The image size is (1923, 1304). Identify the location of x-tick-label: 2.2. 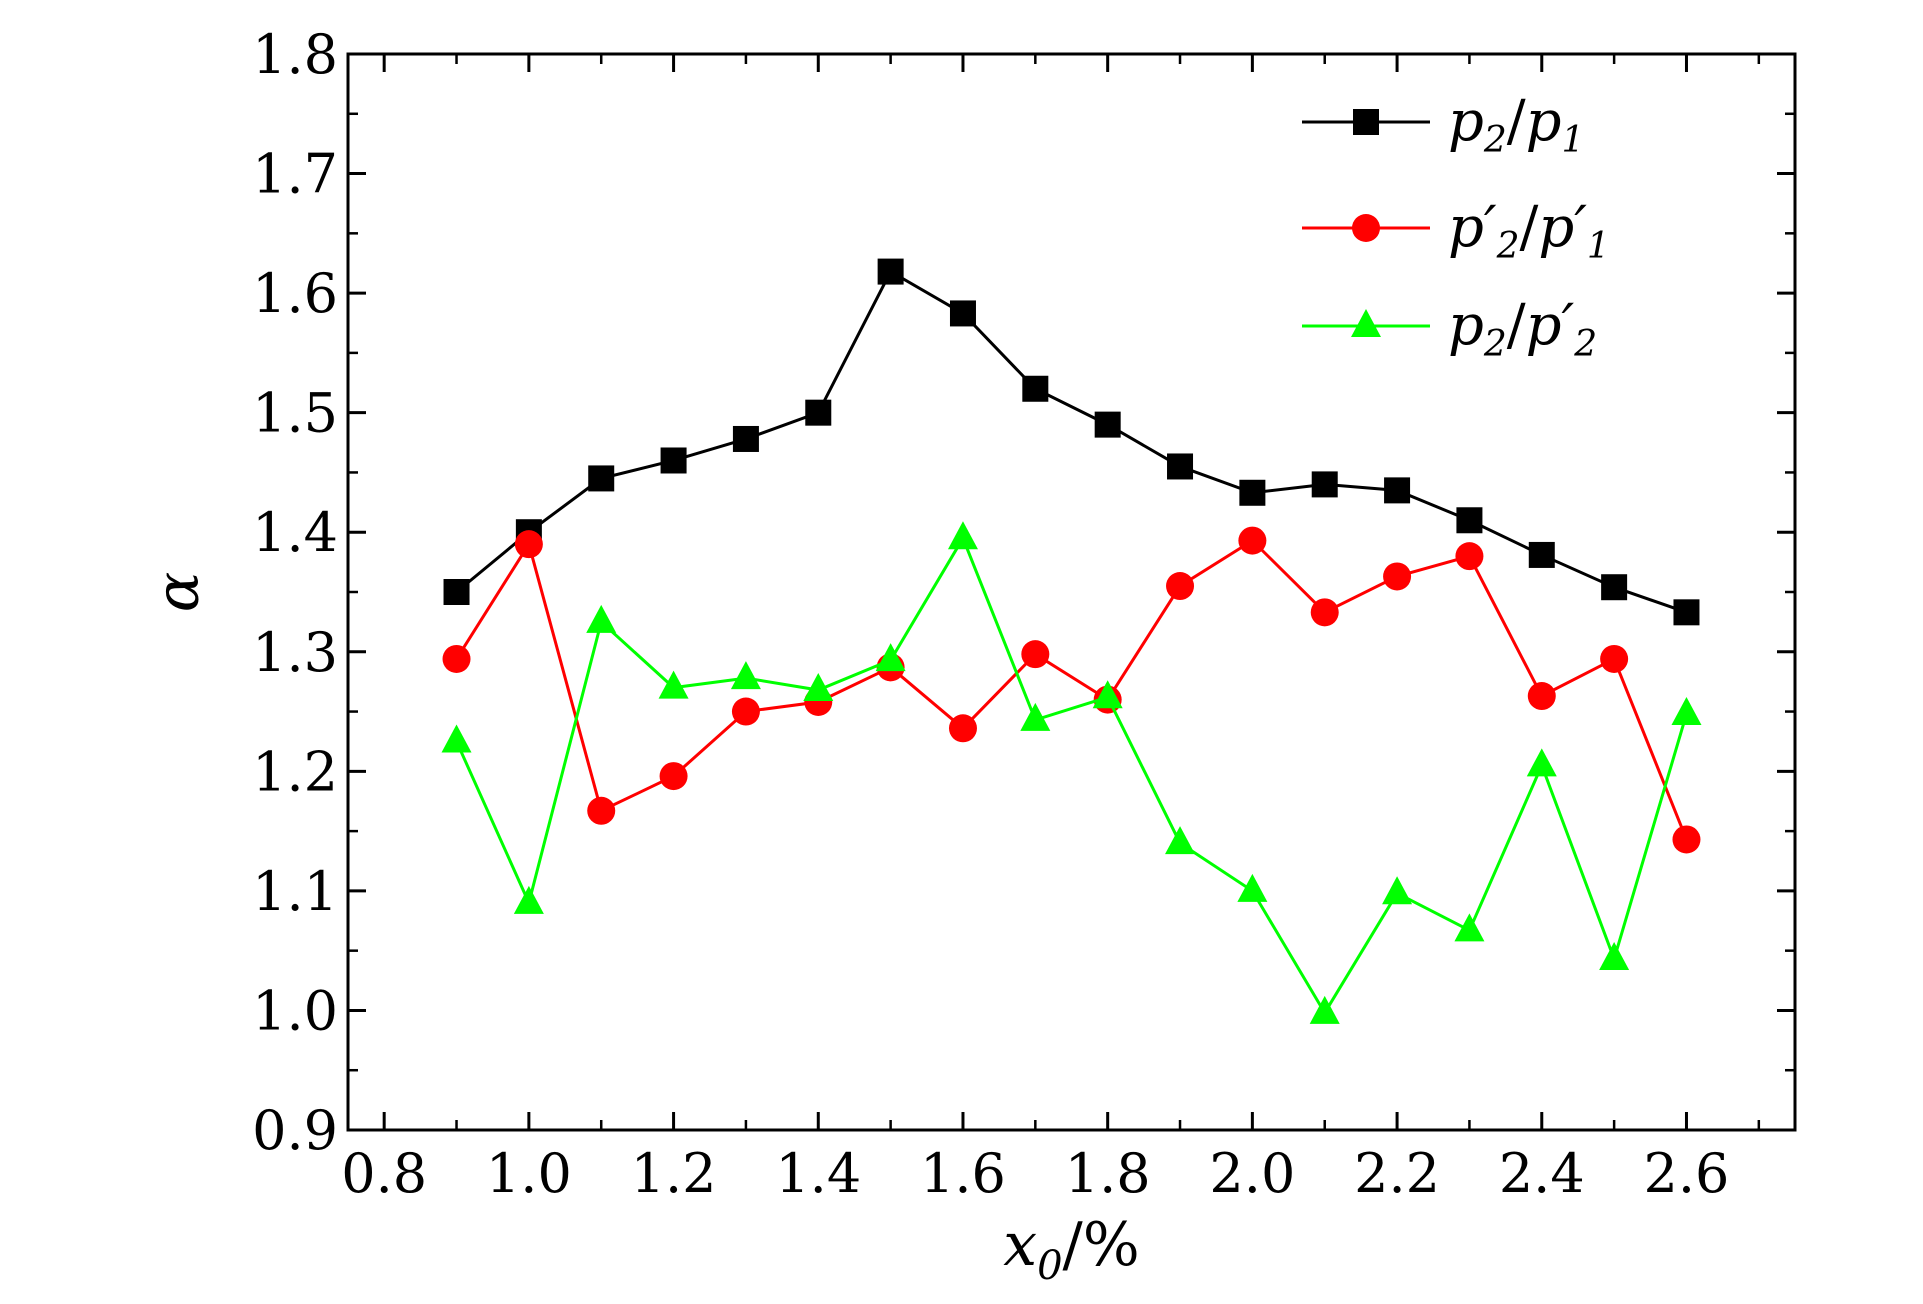
(1397, 1173).